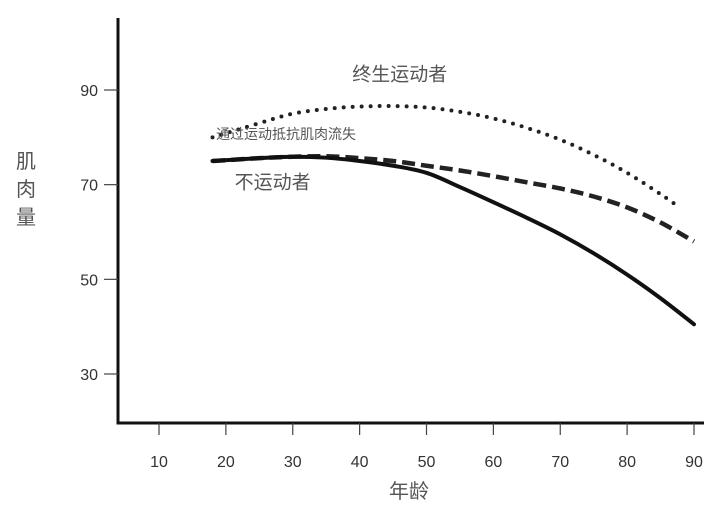 This screenshot has height=509, width=720. Describe the element at coordinates (454, 198) in the screenshot. I see `series-line-exercise-resisting-loss` at that location.